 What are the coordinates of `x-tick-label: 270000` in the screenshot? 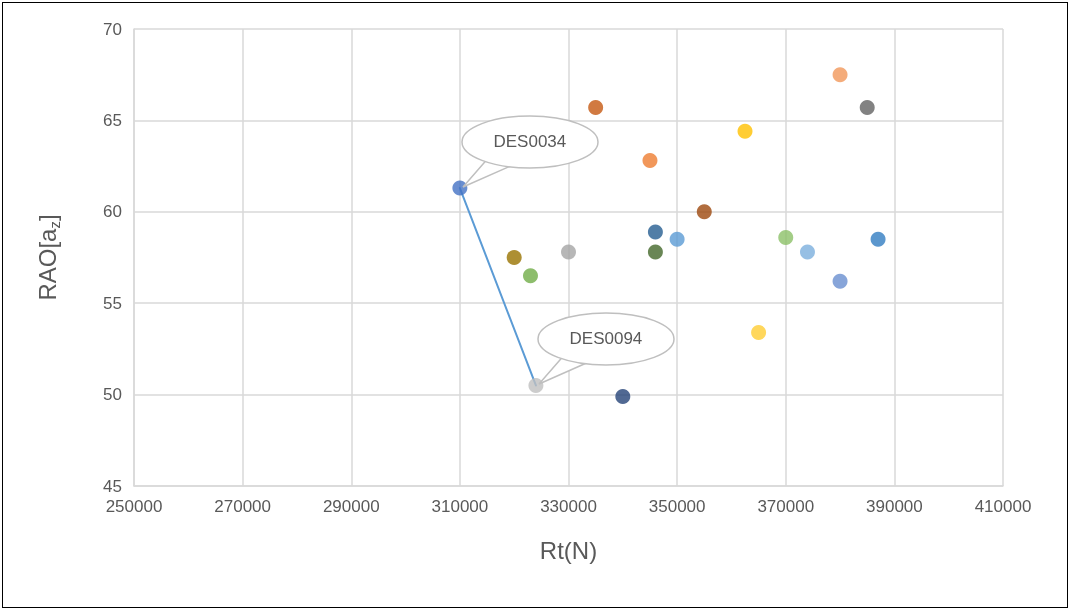 It's located at (242, 506).